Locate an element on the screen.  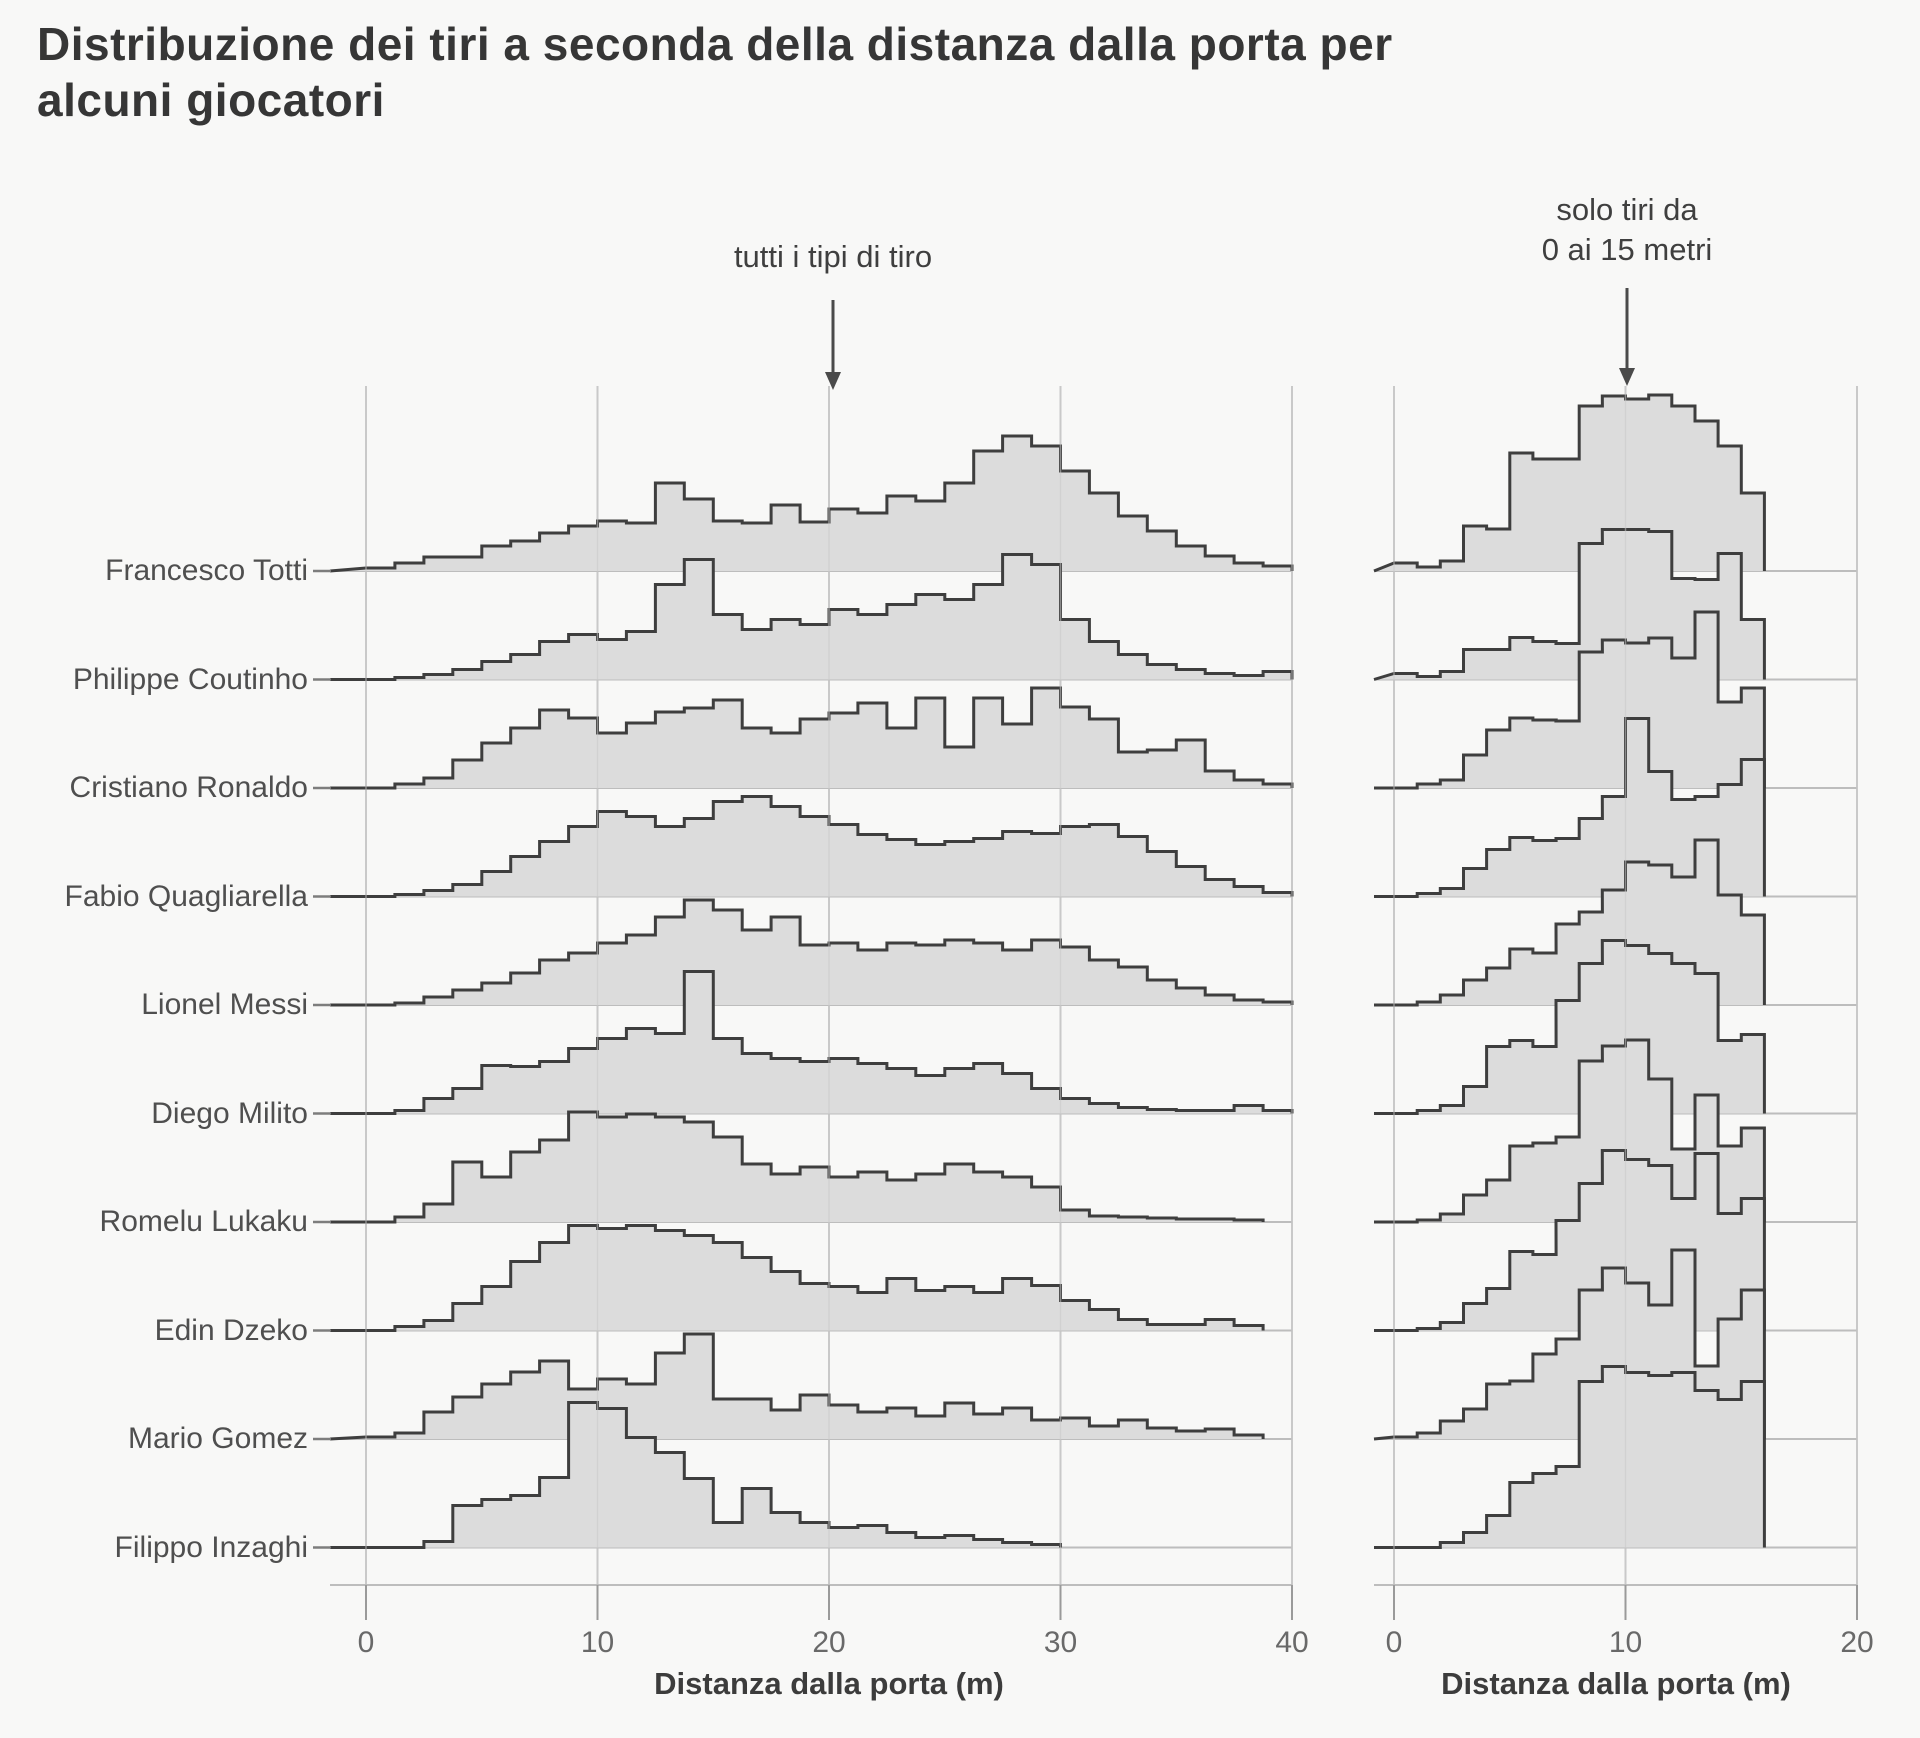
player-label-romelu-lukaku: Romelu Lukaku is located at coordinates (203, 1221).